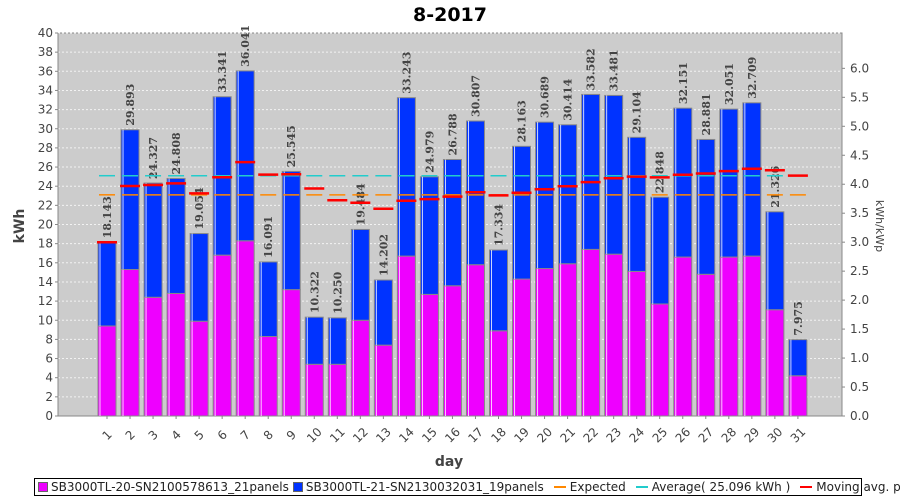 Image resolution: width=900 pixels, height=500 pixels. I want to click on legend-label: SB3000TL-21-SN2130032031_19panels, so click(424, 487).